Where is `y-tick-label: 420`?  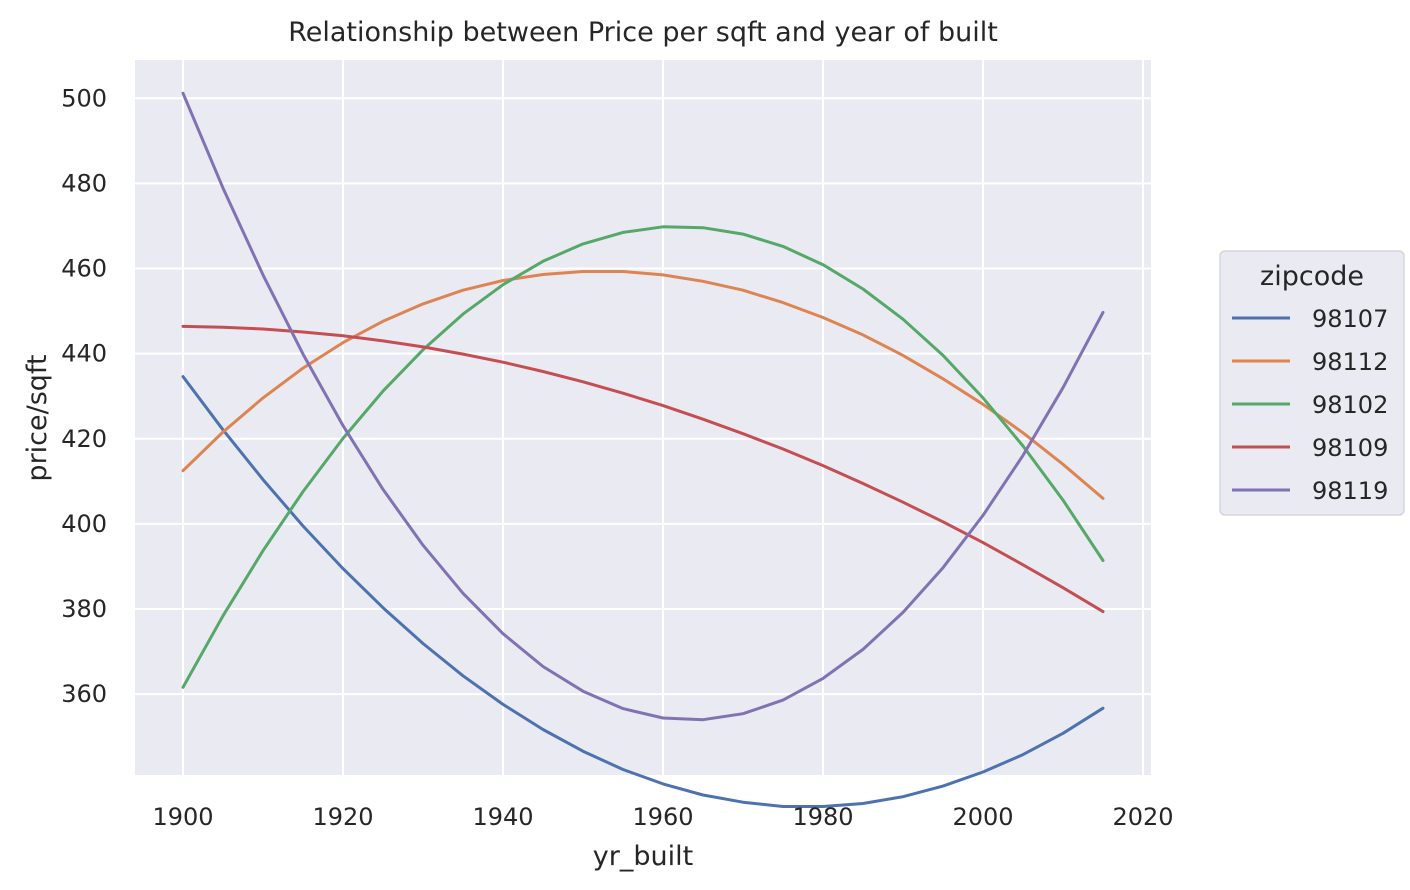 y-tick-label: 420 is located at coordinates (84, 439).